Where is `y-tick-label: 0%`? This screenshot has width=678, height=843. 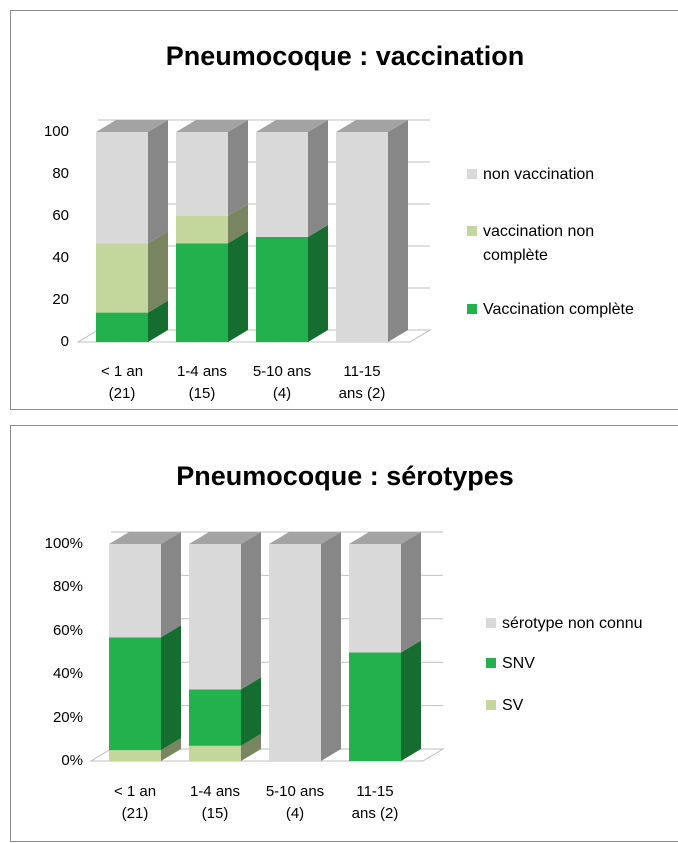 y-tick-label: 0% is located at coordinates (72, 760).